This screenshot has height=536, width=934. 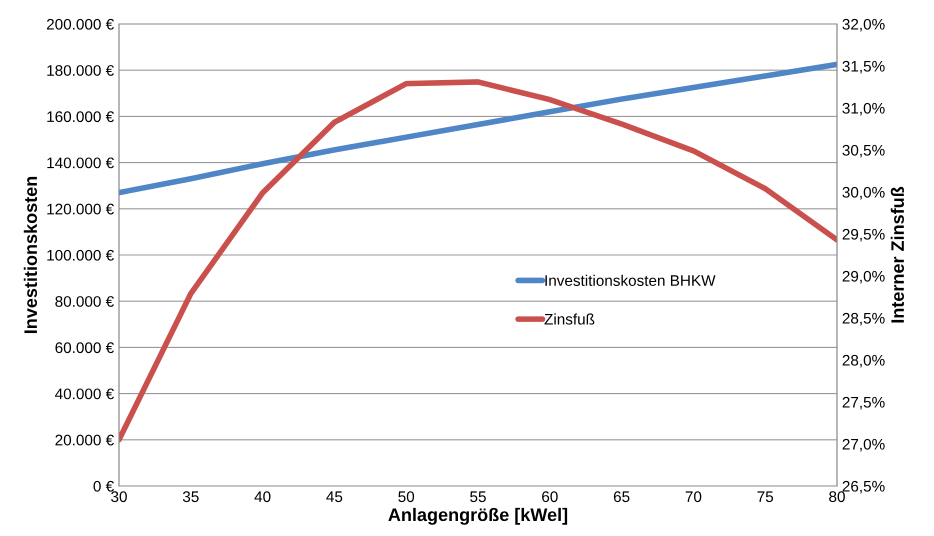 What do you see at coordinates (863, 67) in the screenshot?
I see `y2-tick-label: 31,5%` at bounding box center [863, 67].